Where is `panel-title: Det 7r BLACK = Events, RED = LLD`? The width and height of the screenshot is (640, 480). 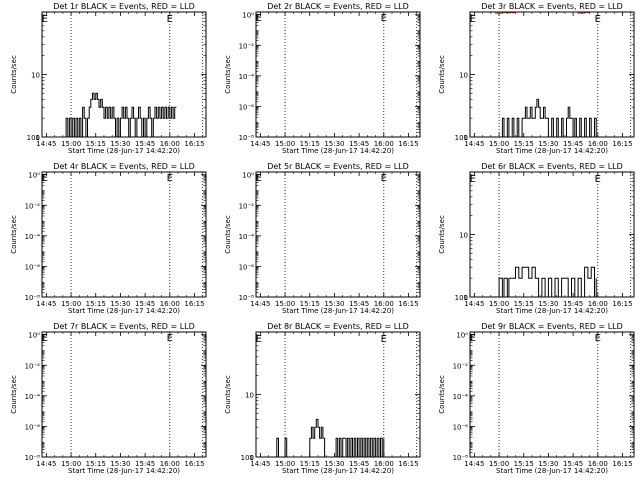
panel-title: Det 7r BLACK = Events, RED = LLD is located at coordinates (124, 326).